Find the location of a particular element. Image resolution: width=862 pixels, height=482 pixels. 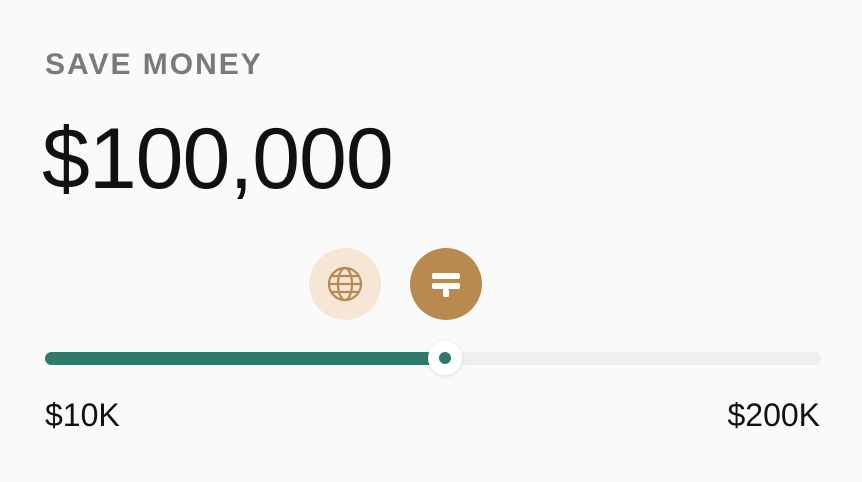

slider-thumb-dot is located at coordinates (445, 358).